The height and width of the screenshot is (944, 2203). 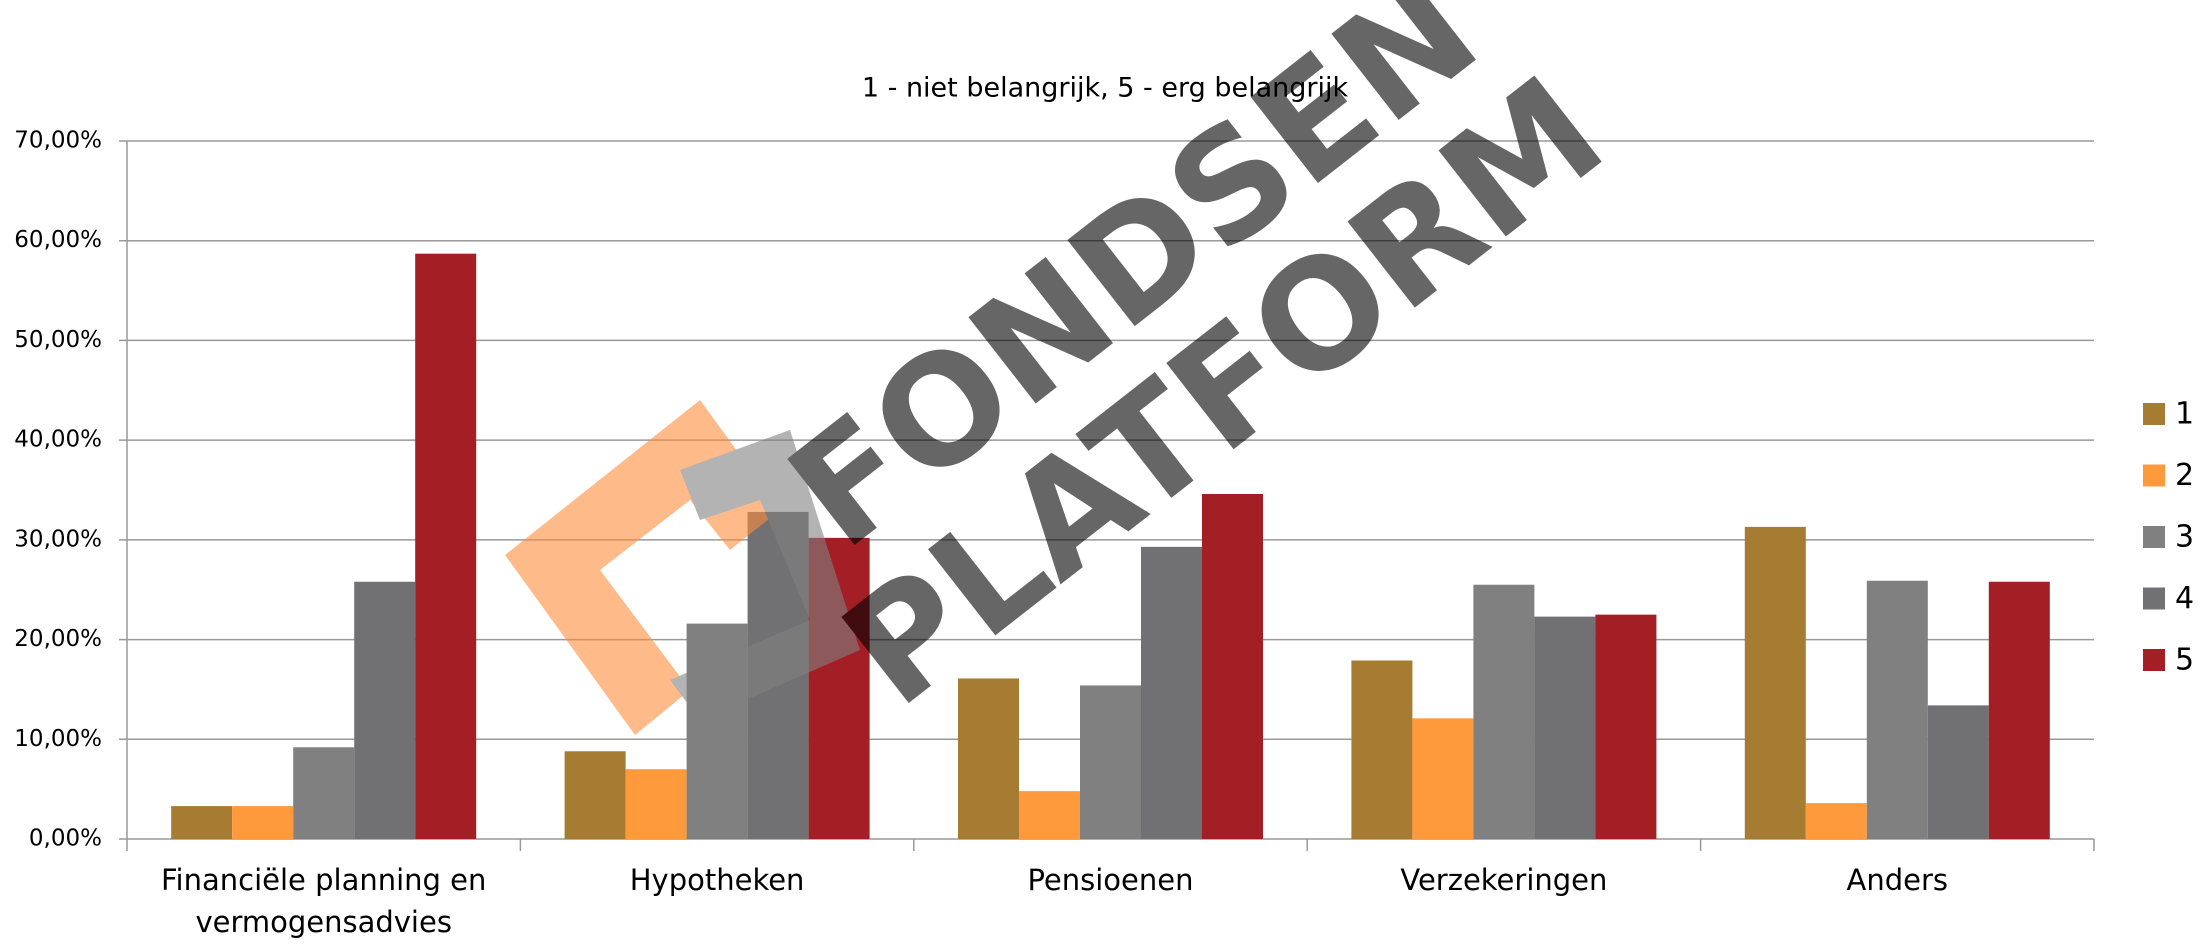 I want to click on y-tick-label: 10,00%, so click(x=58, y=739).